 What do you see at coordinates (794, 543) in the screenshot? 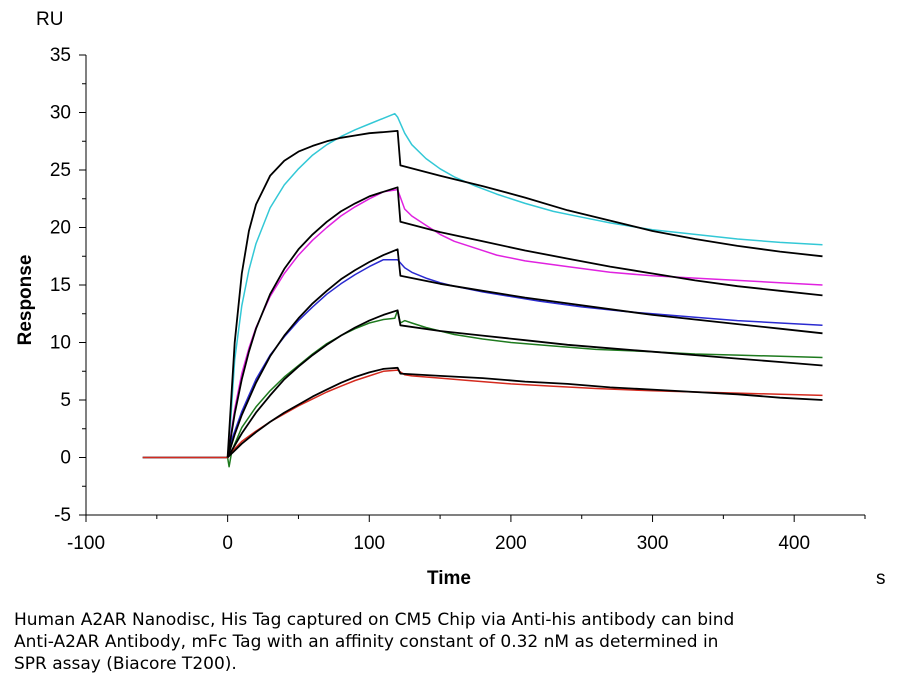
I see `x-tick-label: 400` at bounding box center [794, 543].